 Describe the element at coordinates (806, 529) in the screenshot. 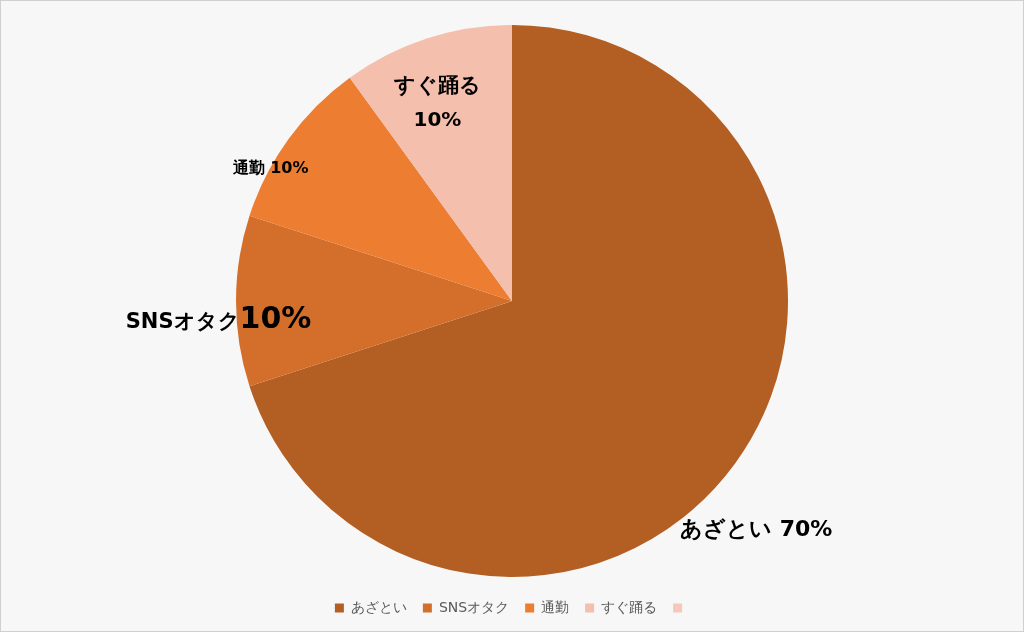

I see `data-label: 70%` at that location.